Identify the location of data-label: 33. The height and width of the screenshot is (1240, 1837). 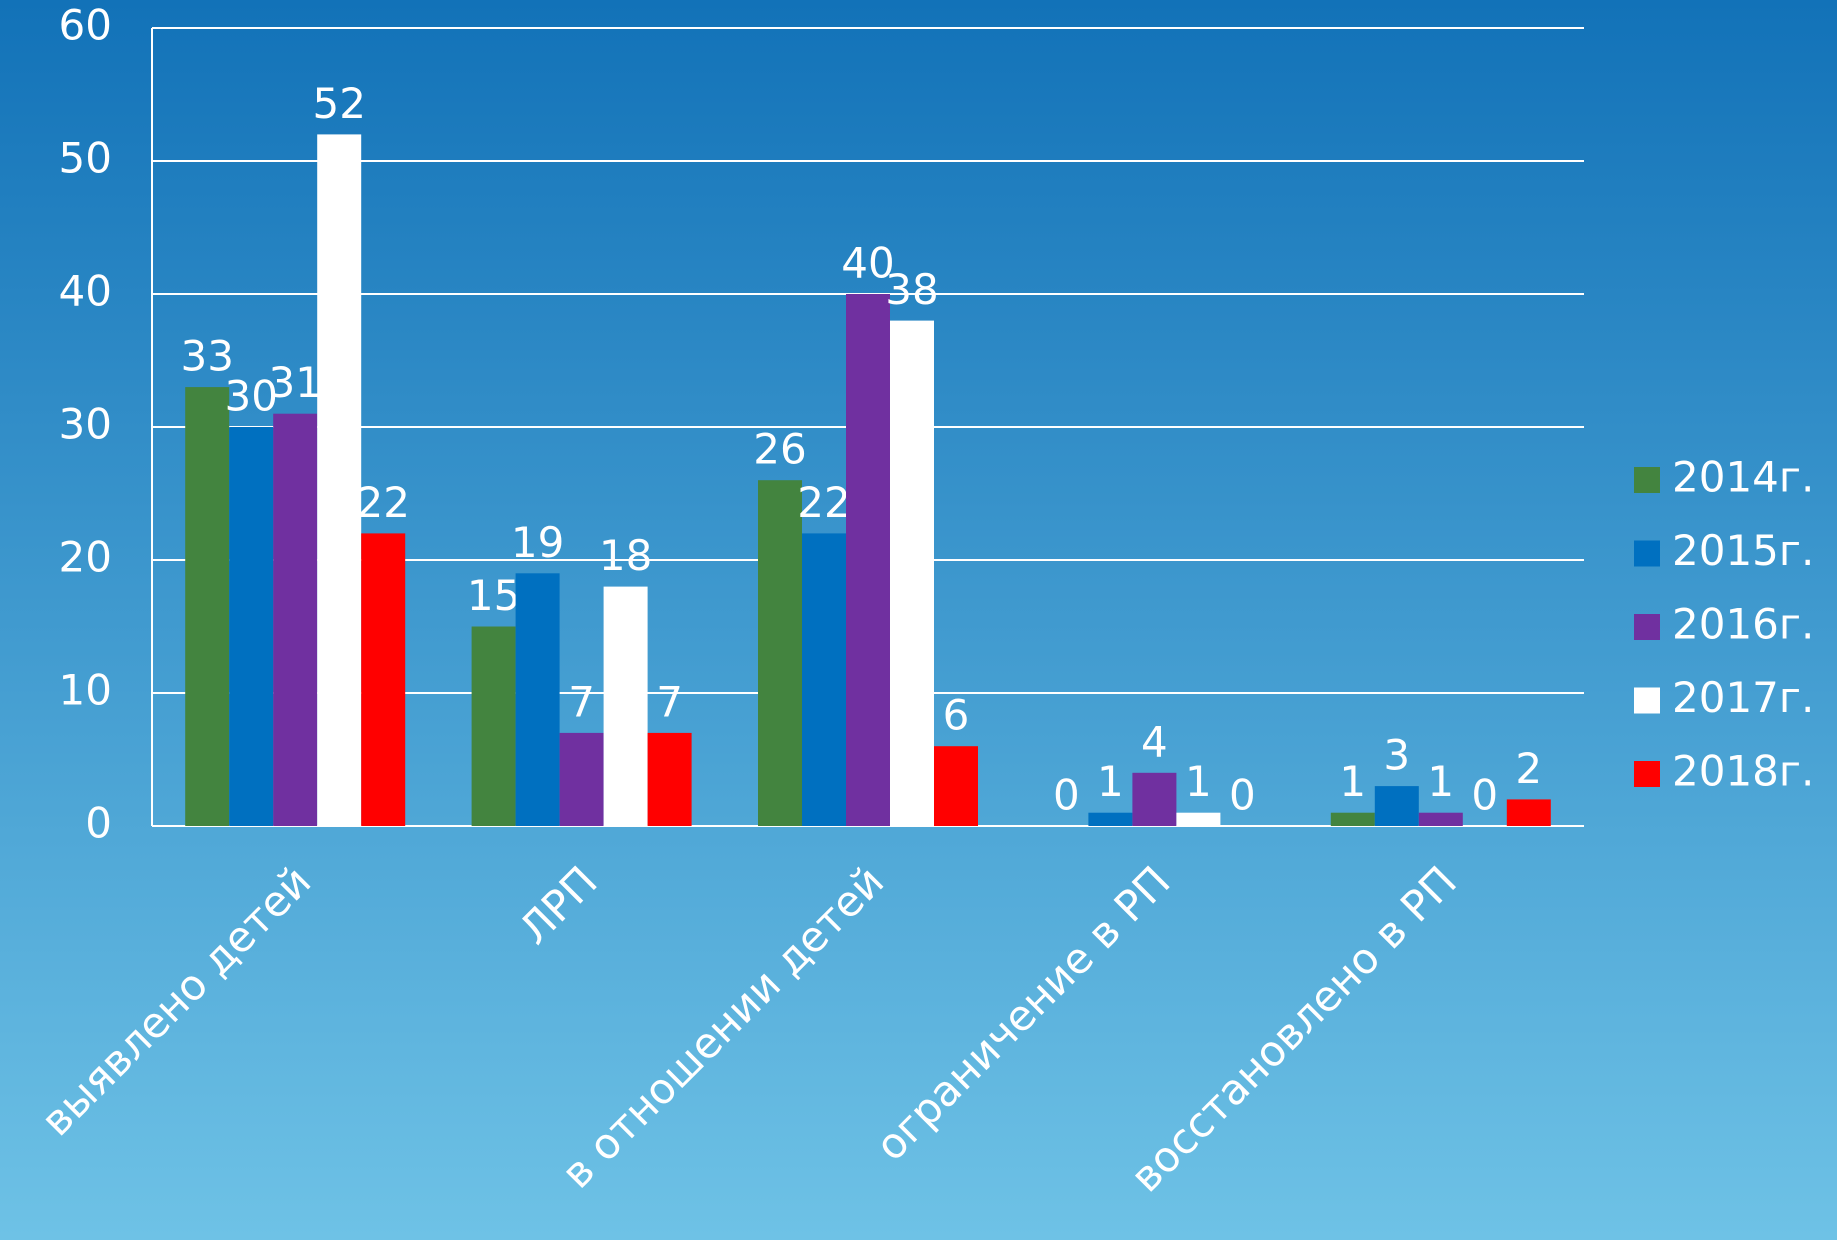
(206, 356).